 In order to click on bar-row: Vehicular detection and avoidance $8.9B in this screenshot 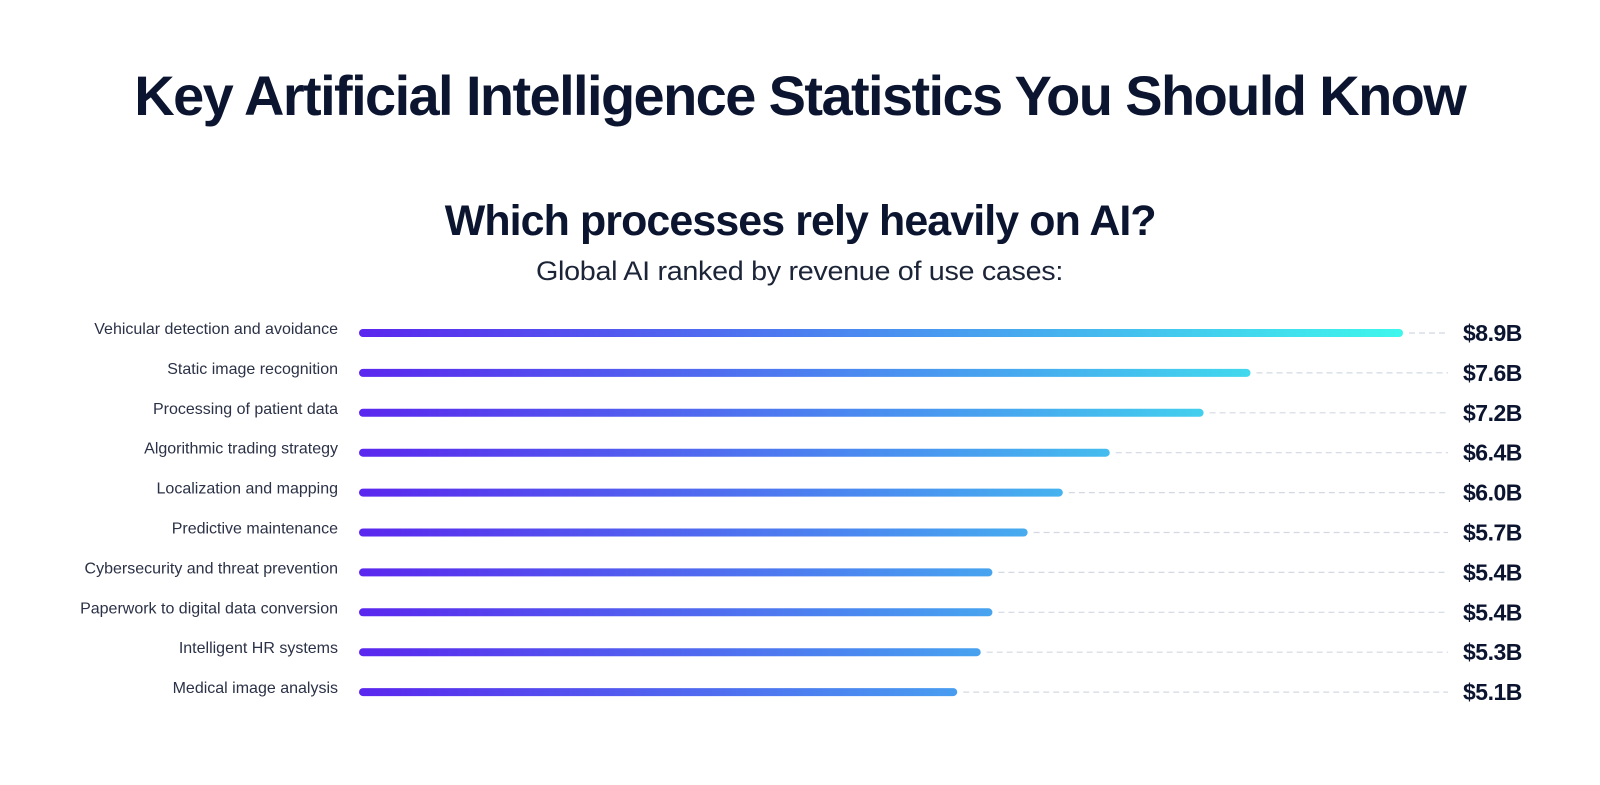, I will do `click(808, 333)`.